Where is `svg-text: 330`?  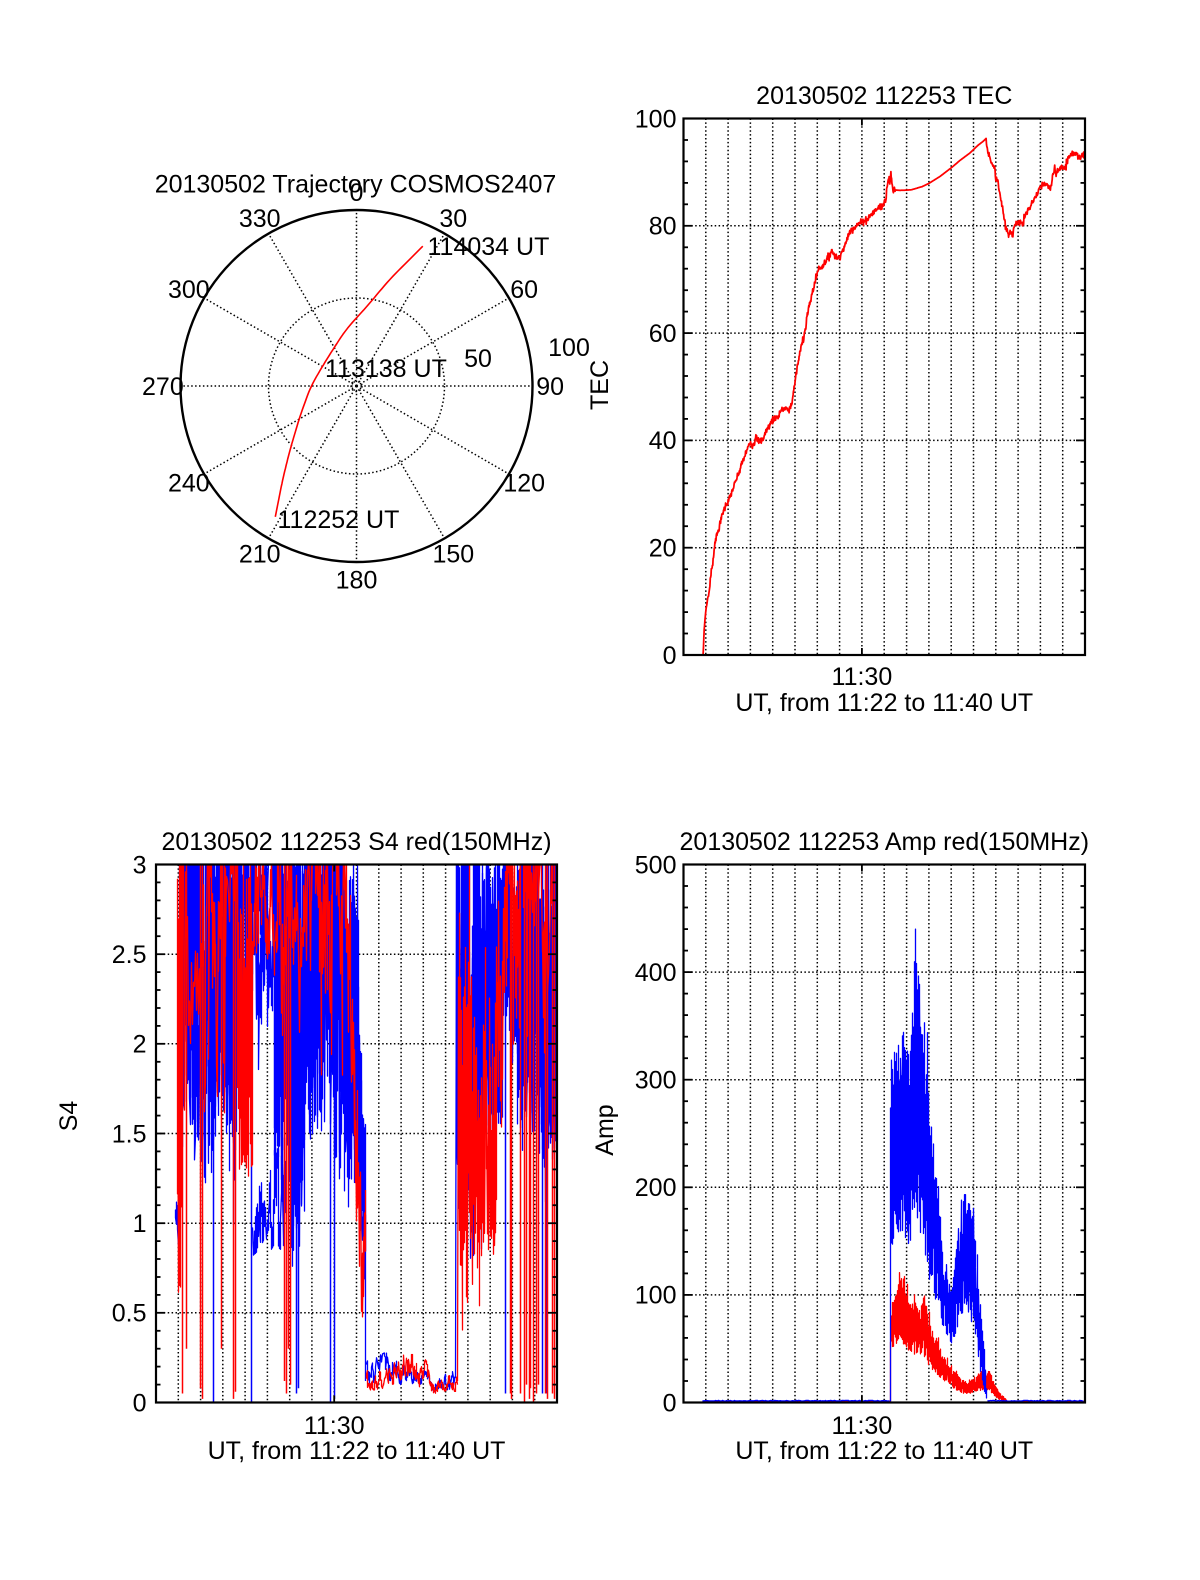 svg-text: 330 is located at coordinates (260, 219).